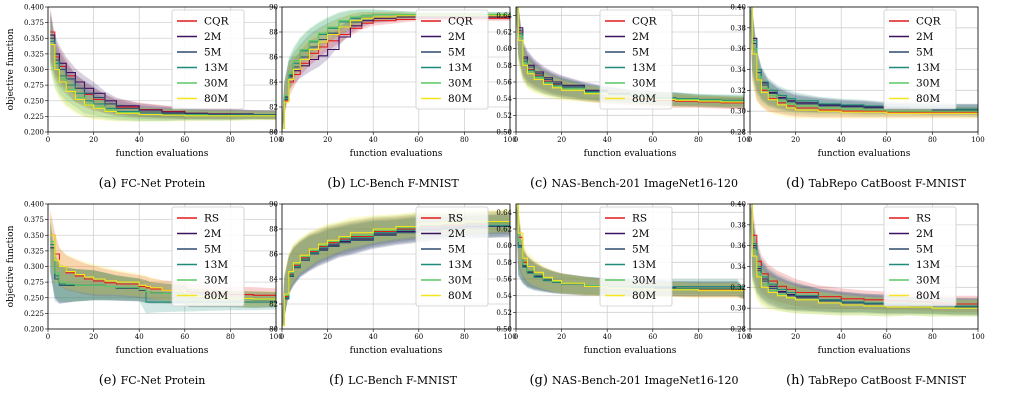 Image resolution: width=1035 pixels, height=399 pixels. Describe the element at coordinates (738, 133) in the screenshot. I see `y-tick-label: 0.28` at that location.